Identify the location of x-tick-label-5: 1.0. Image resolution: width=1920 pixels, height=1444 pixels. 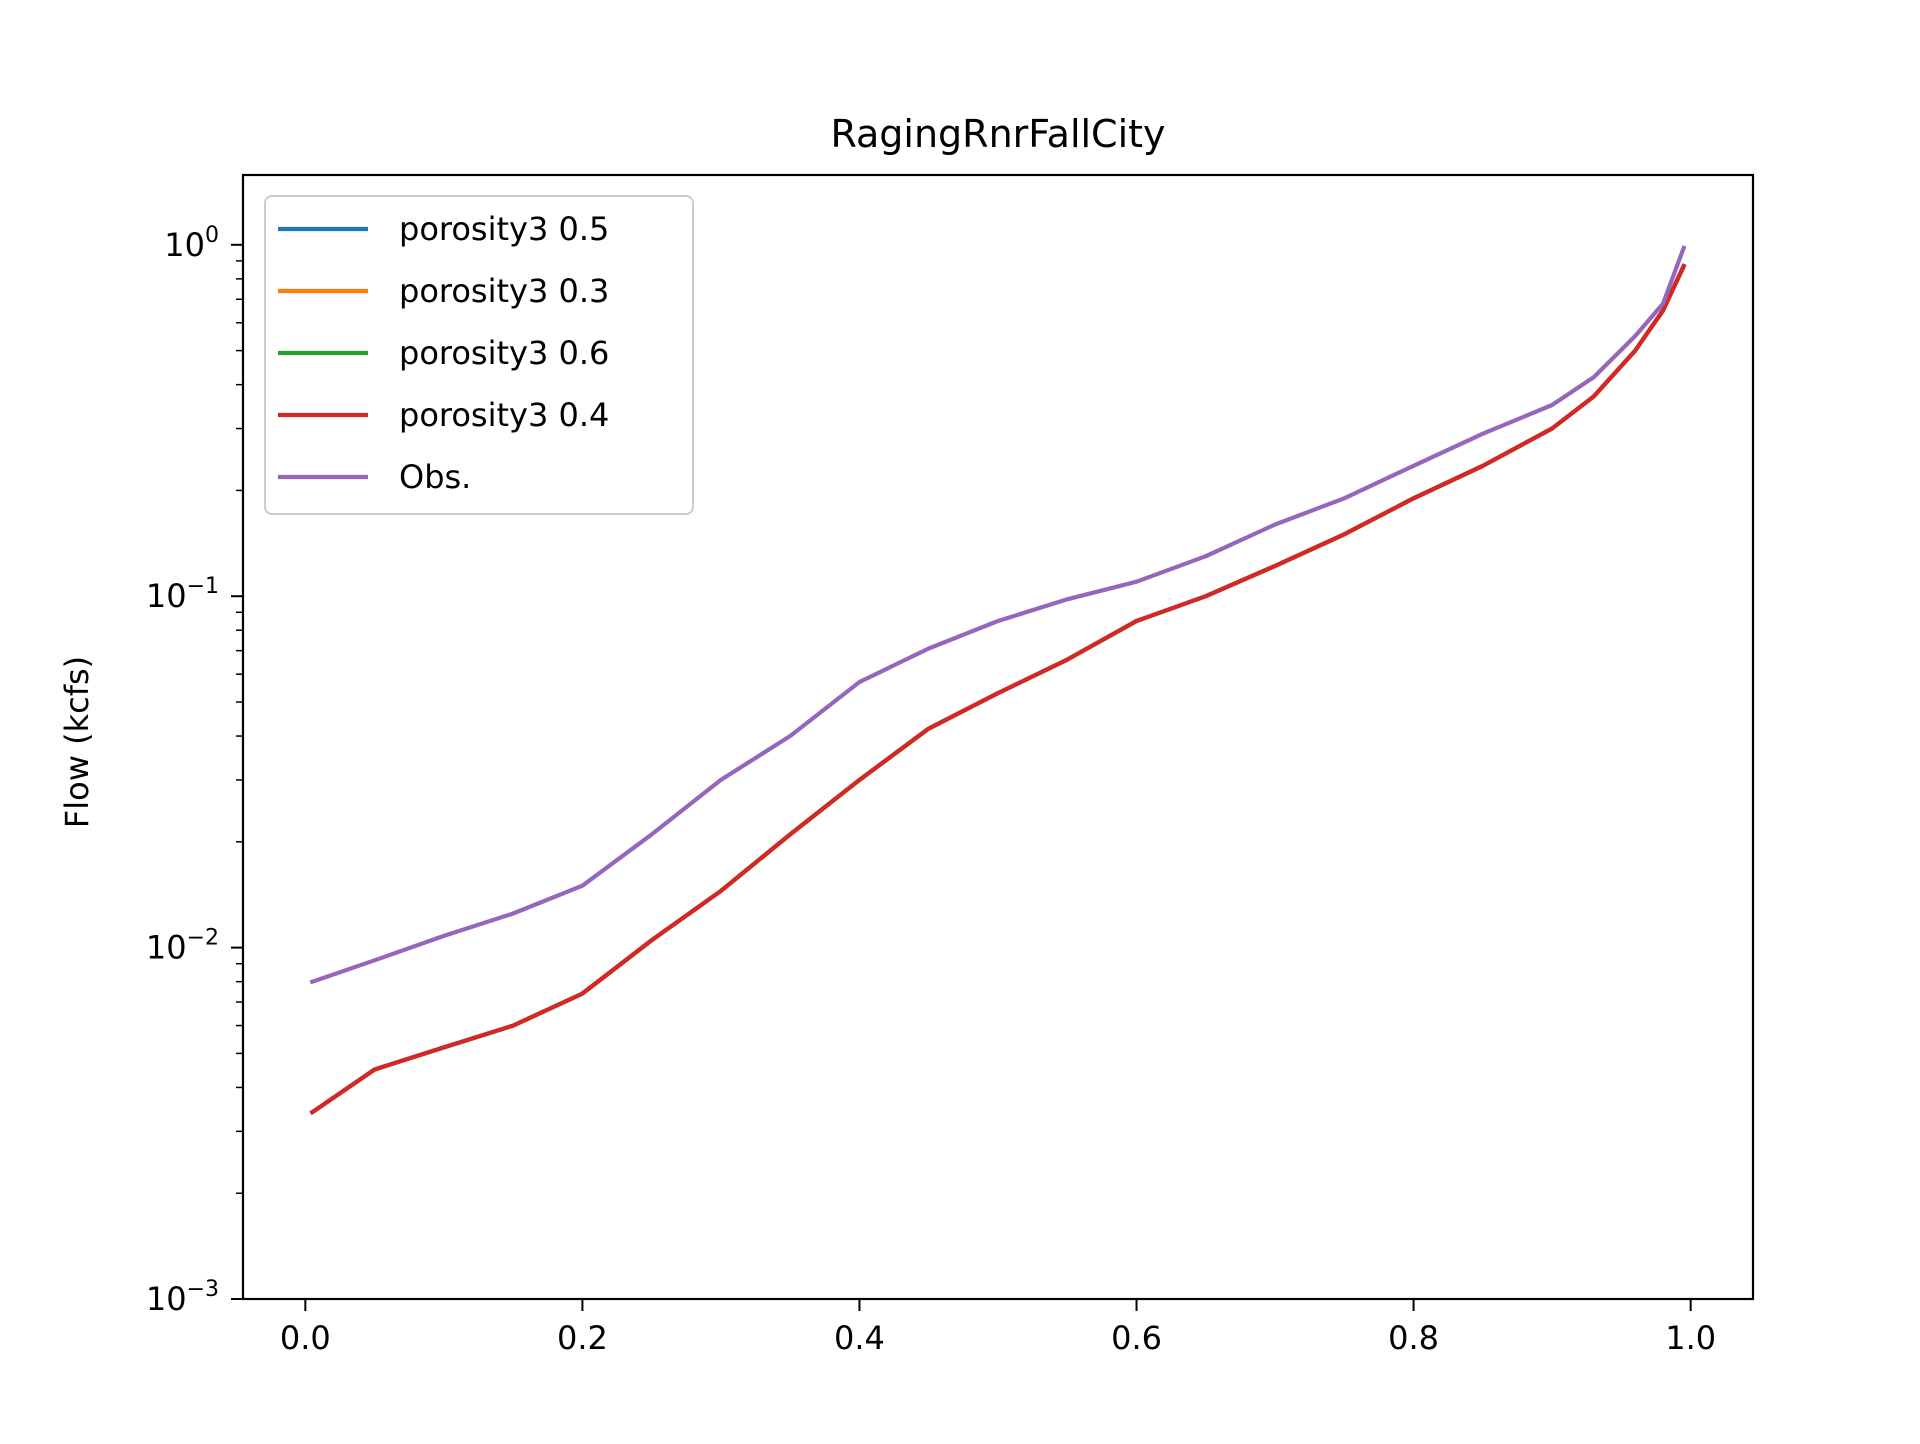
(1690, 1338).